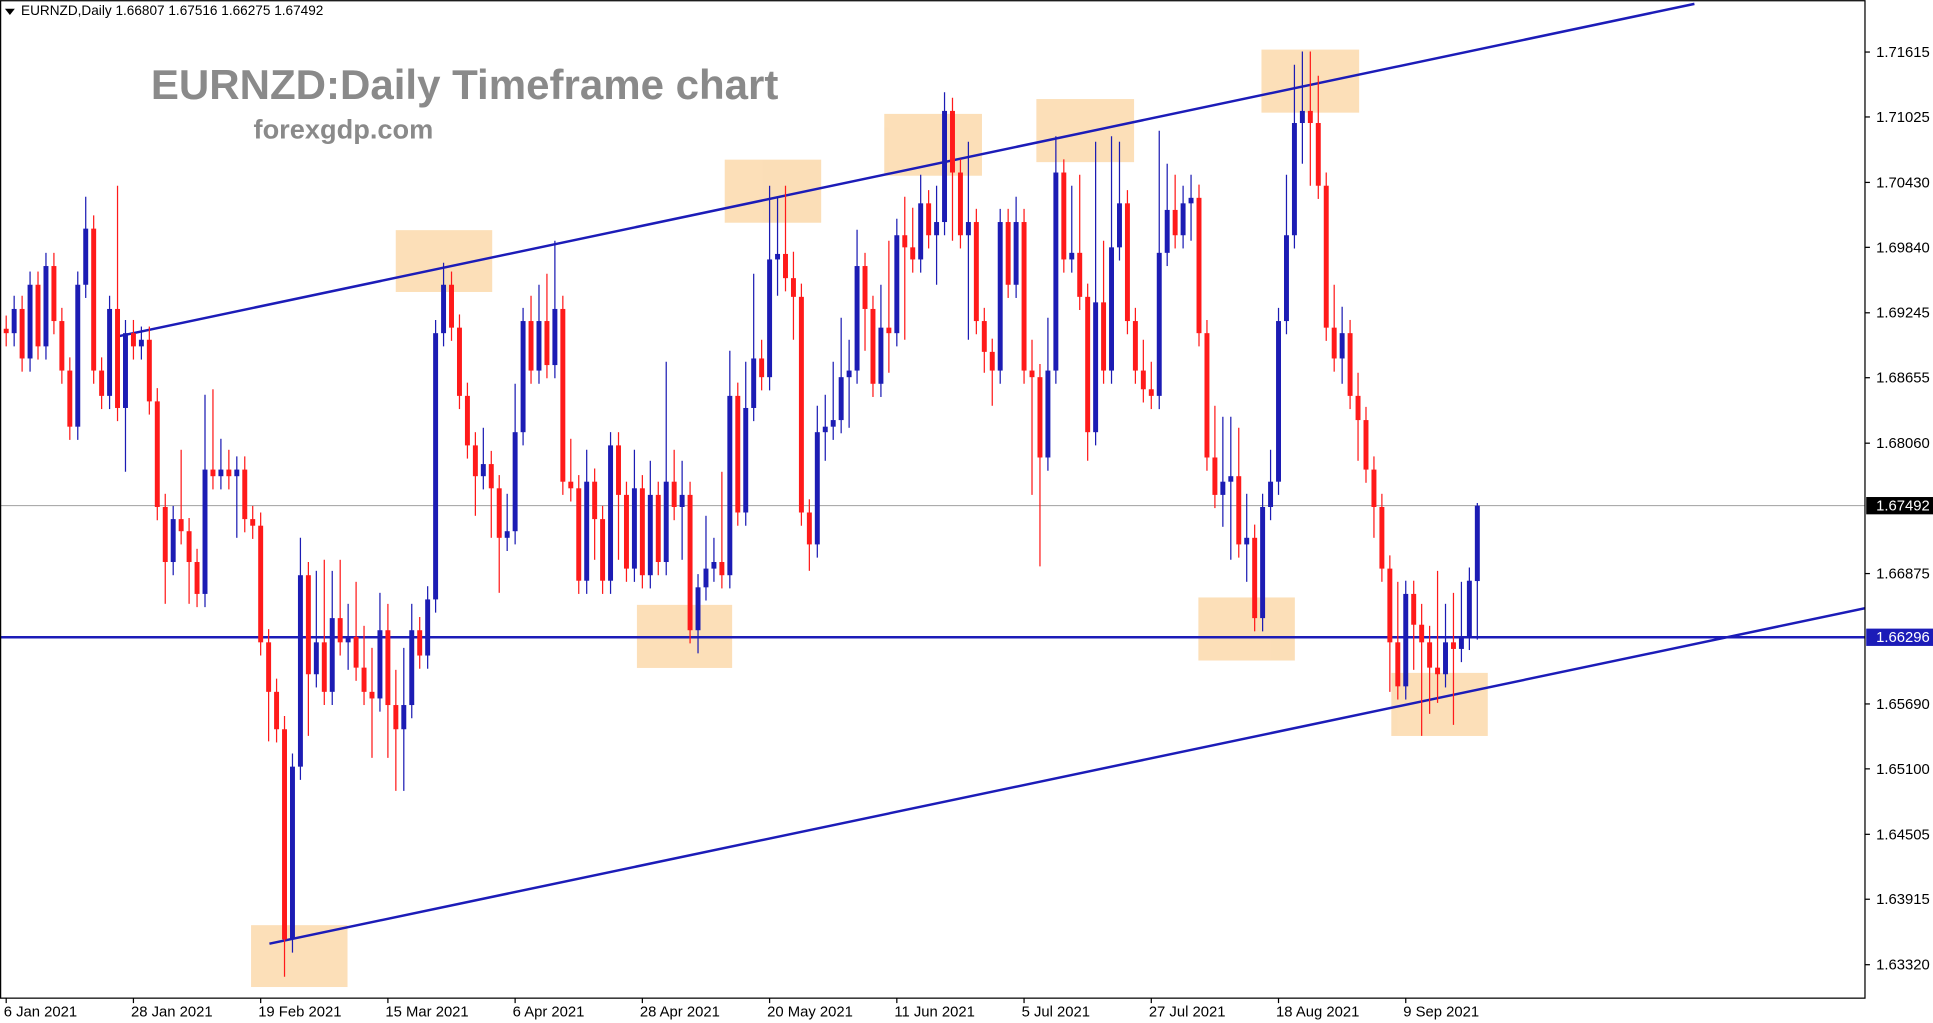 The image size is (1933, 1023). What do you see at coordinates (139, 10) in the screenshot?
I see `open: 1.66807` at bounding box center [139, 10].